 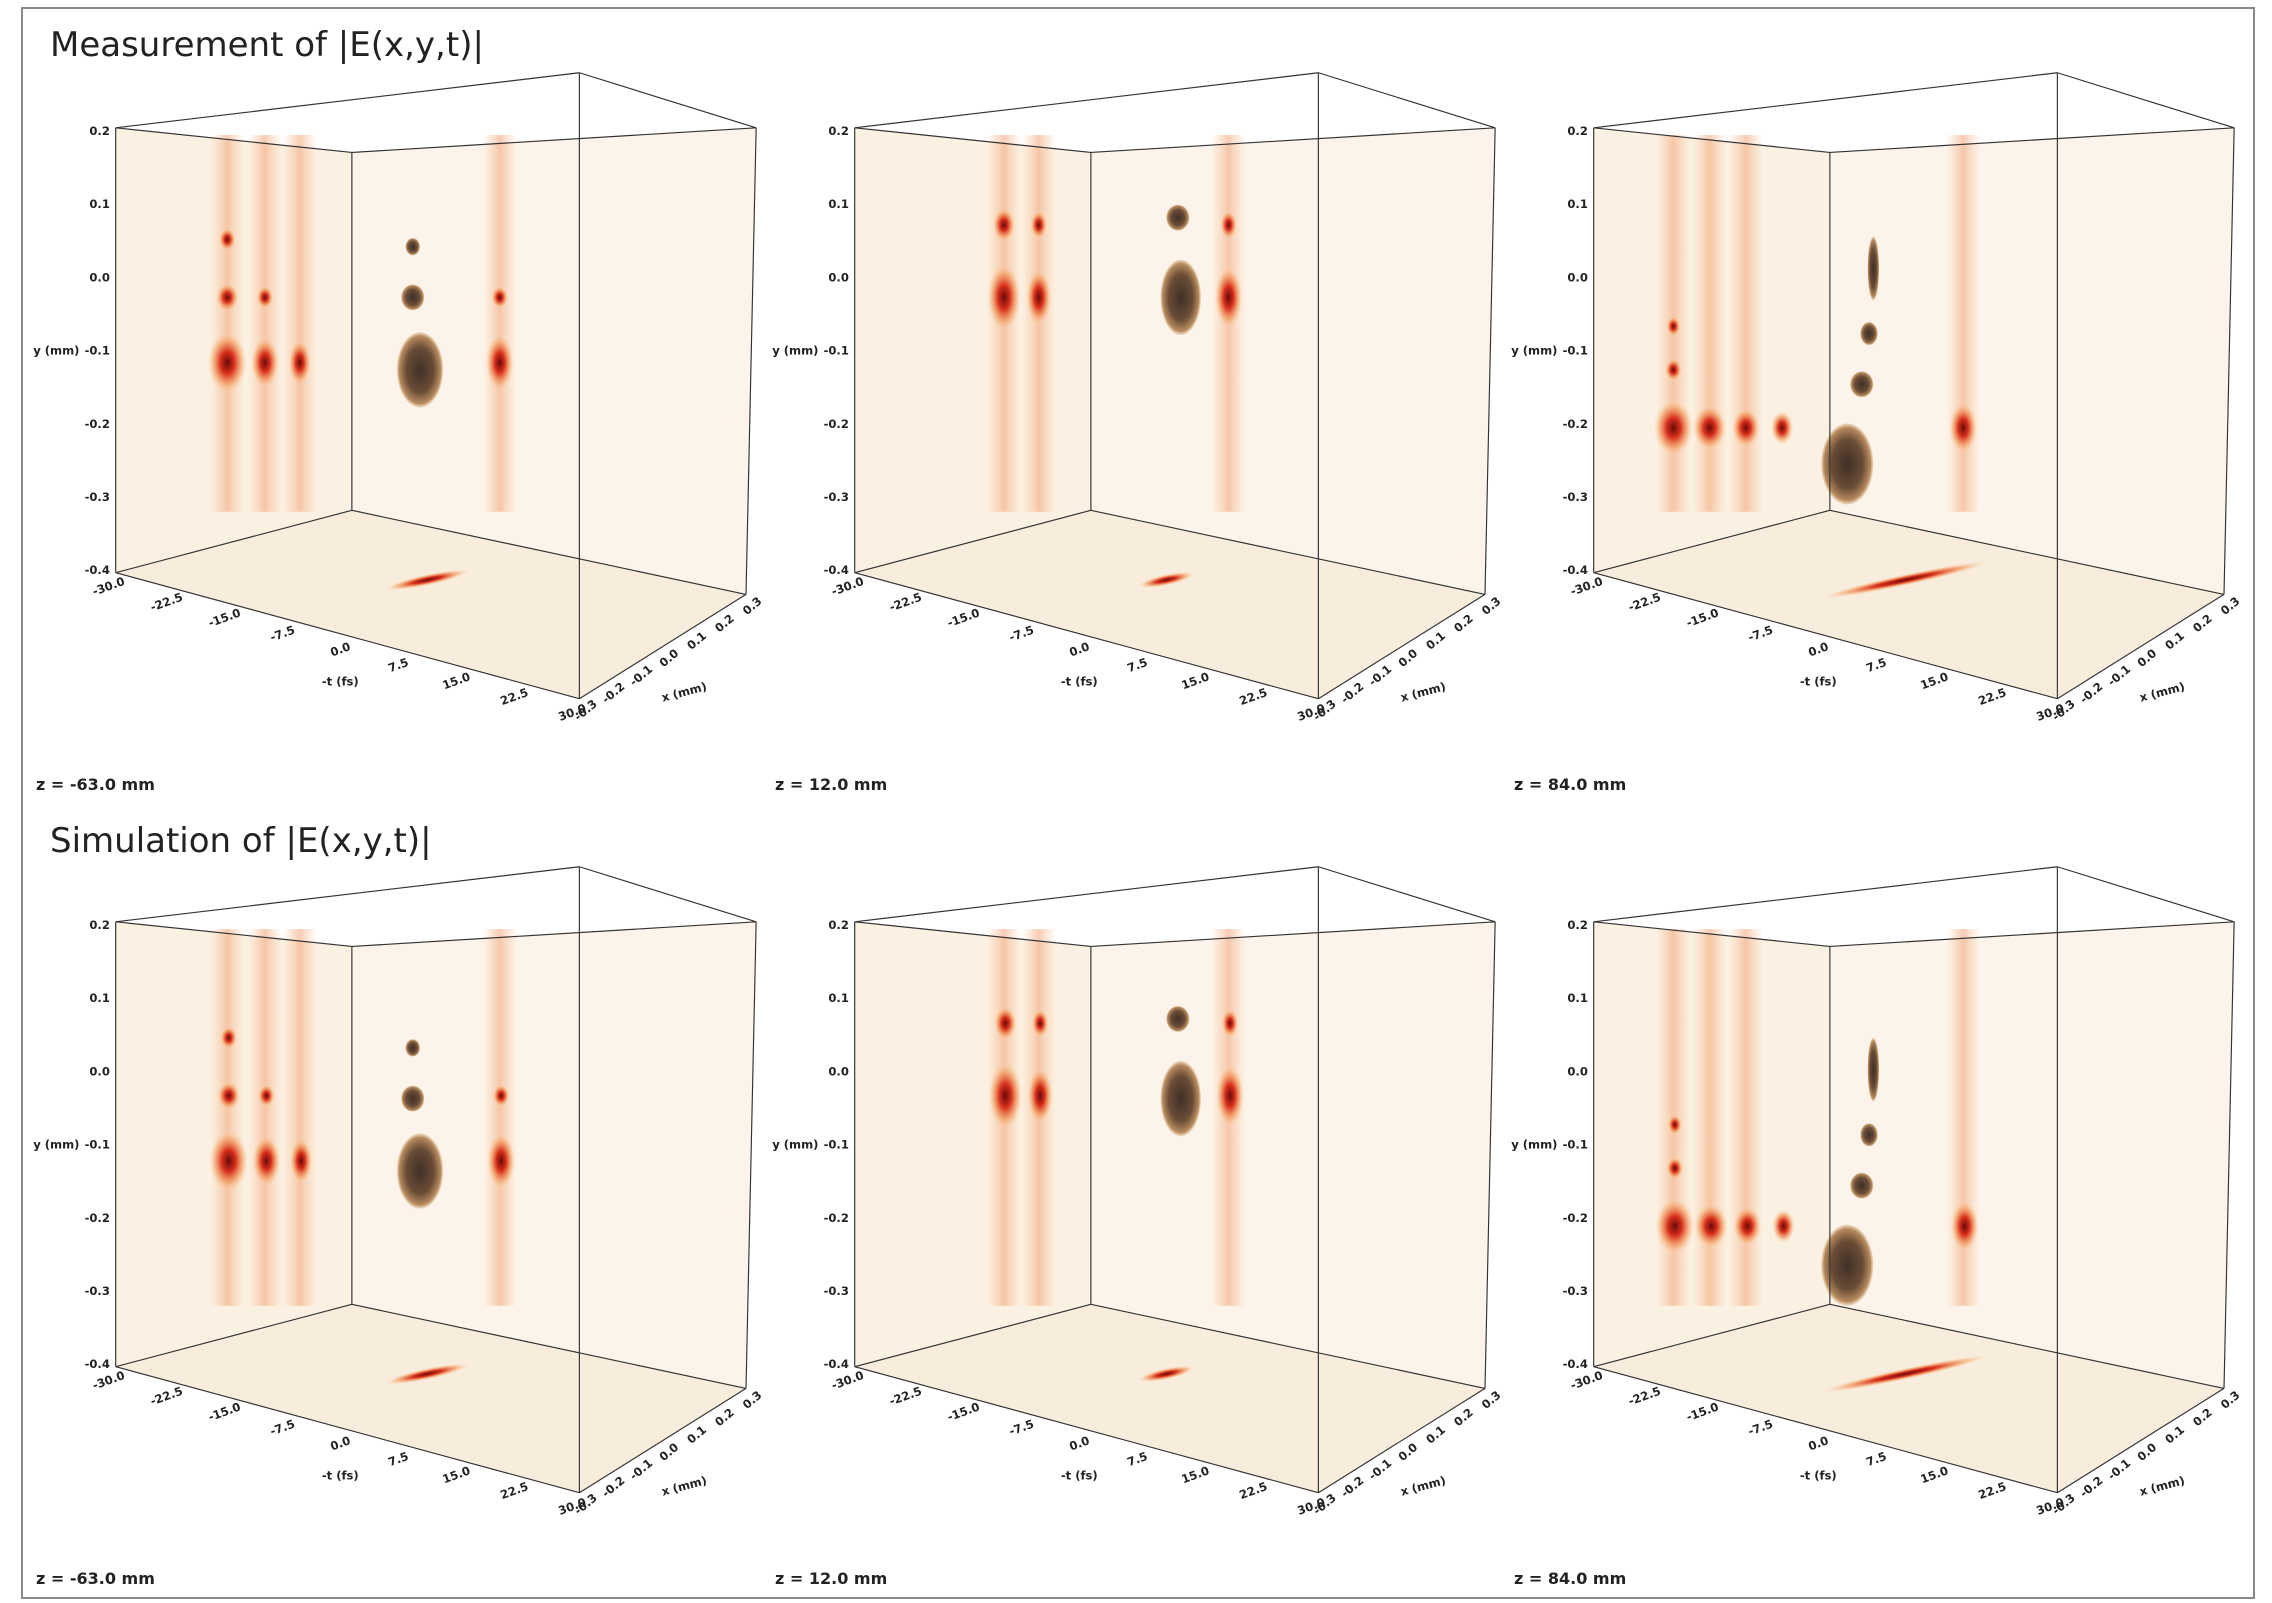 What do you see at coordinates (836, 570) in the screenshot?
I see `y-tick-label: -0.4` at bounding box center [836, 570].